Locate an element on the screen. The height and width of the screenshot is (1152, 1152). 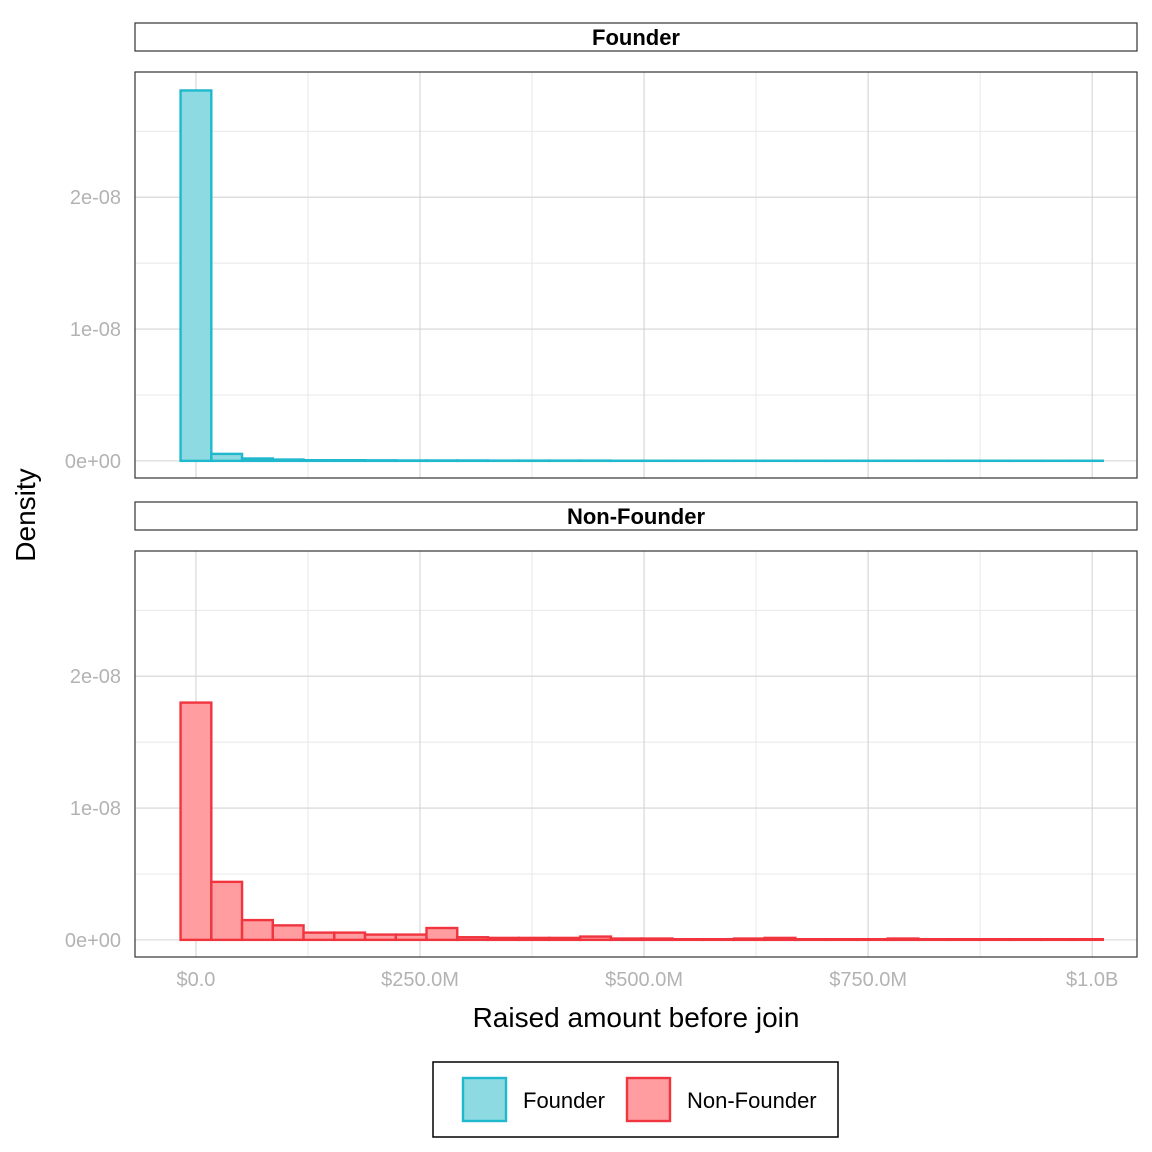
x-axis-title: Raised amount before join is located at coordinates (636, 1017).